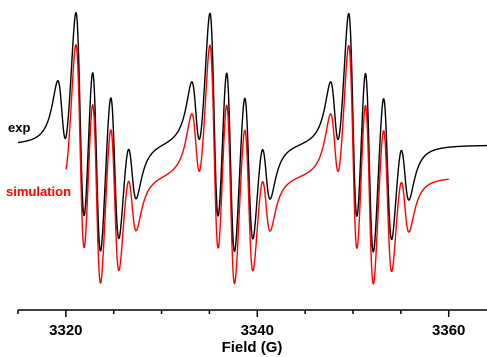 This screenshot has width=487, height=357. What do you see at coordinates (38, 191) in the screenshot?
I see `legend-label-simulation: simulation` at bounding box center [38, 191].